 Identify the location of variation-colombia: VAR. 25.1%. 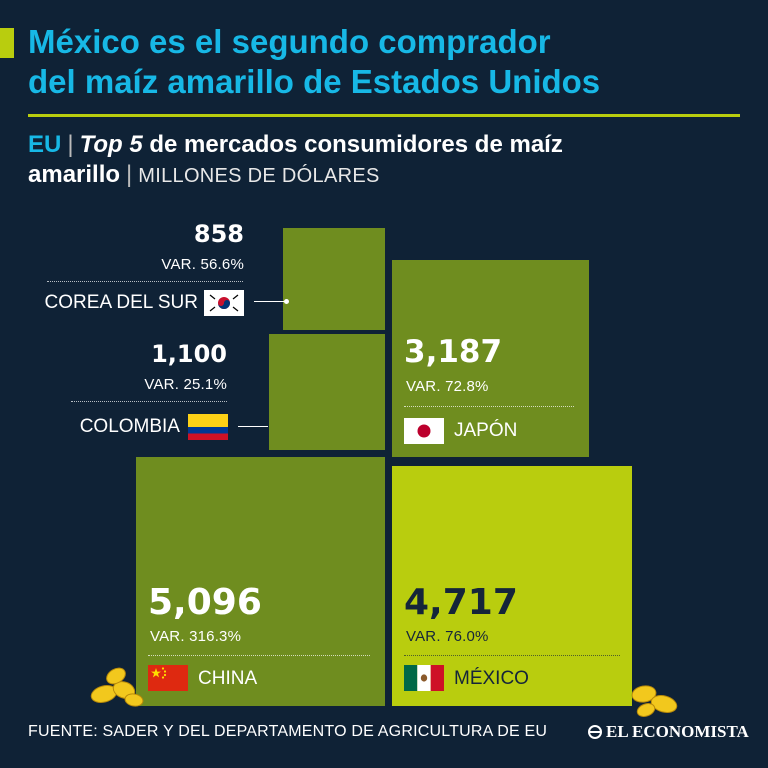
(185, 384).